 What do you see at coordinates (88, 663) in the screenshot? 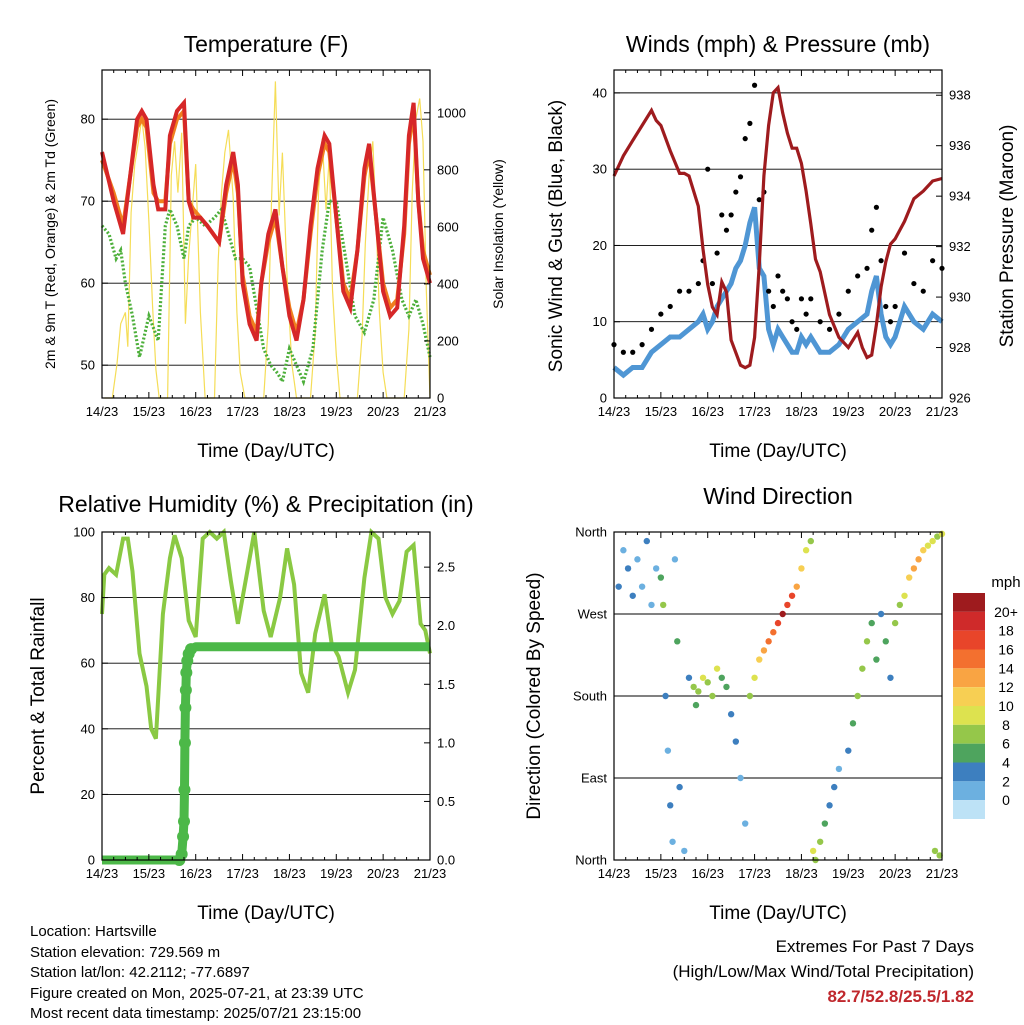
I see `y-tick-label: 60` at bounding box center [88, 663].